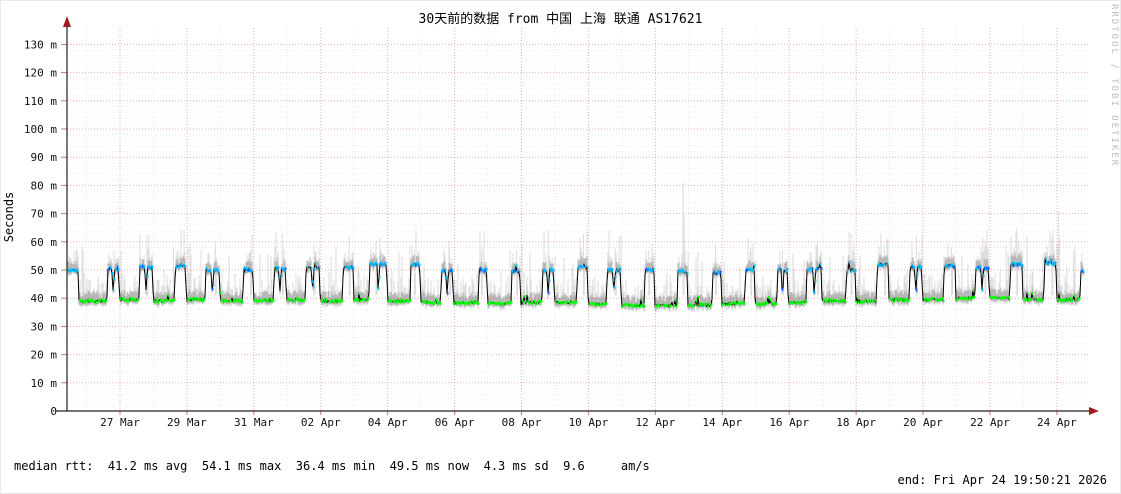  Describe the element at coordinates (120, 422) in the screenshot. I see `x-tick-label: 27 Mar` at that location.